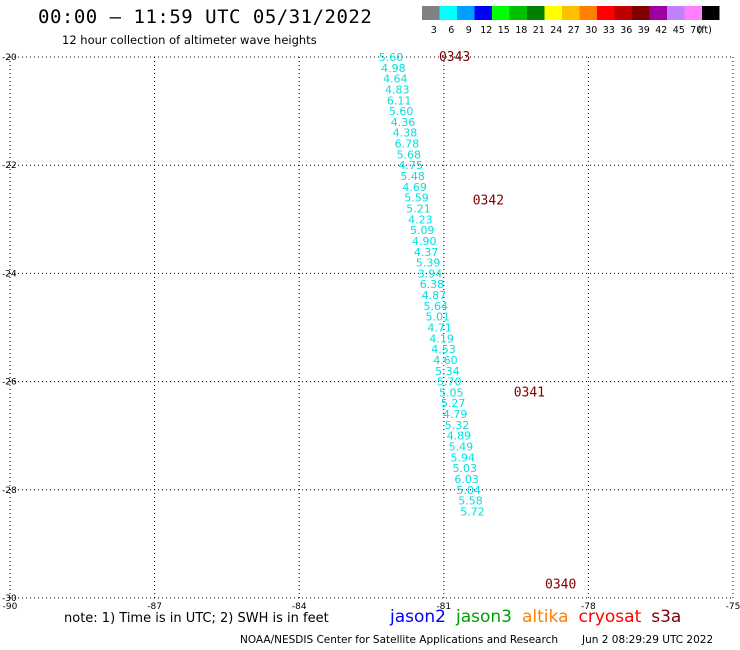 The height and width of the screenshot is (650, 740). I want to click on x-tick-label: -81, so click(443, 607).